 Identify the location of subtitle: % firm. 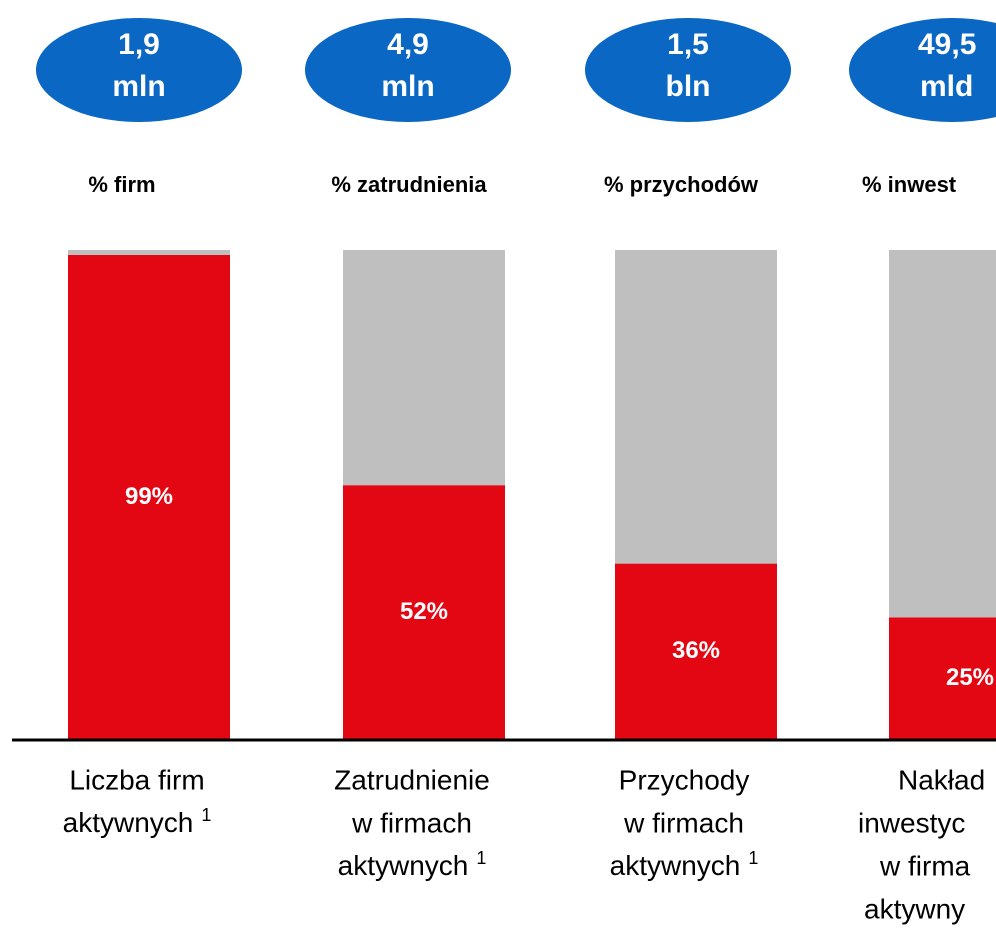
(121, 184).